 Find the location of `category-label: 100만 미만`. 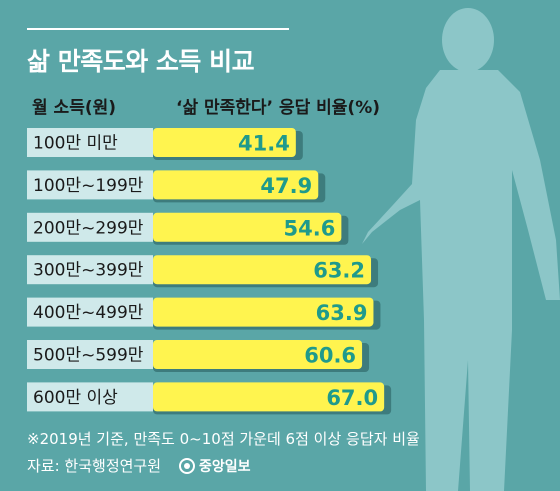

category-label: 100만 미만 is located at coordinates (75, 144).